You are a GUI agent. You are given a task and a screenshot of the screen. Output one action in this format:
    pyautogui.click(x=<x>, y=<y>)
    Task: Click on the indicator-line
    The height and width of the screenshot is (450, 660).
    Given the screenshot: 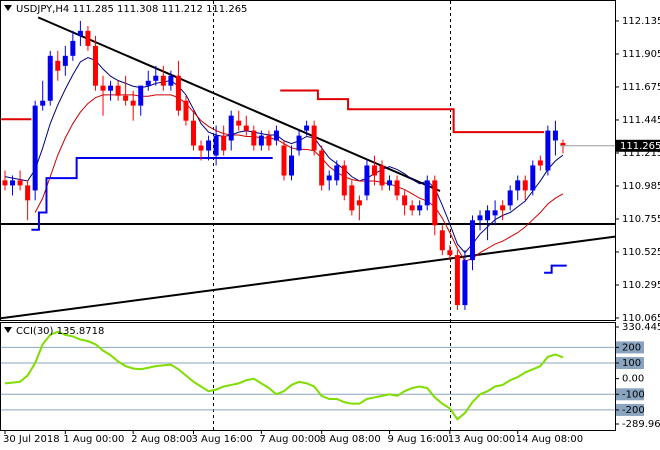 What is the action you would take?
    pyautogui.click(x=273, y=111)
    